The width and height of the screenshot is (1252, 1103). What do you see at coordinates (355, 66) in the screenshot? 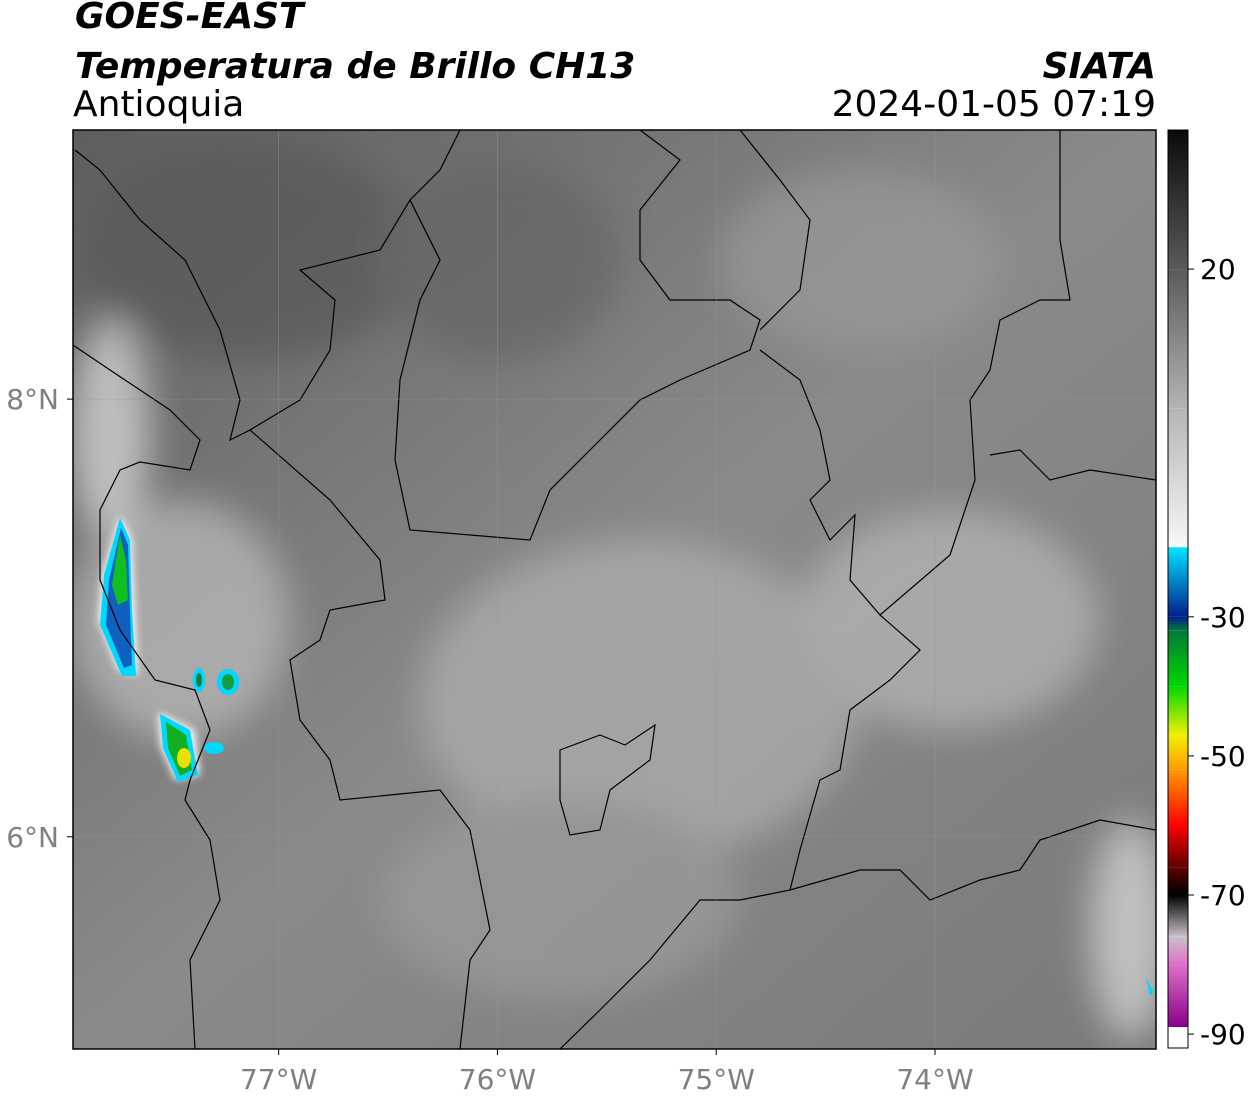
I see `subtitle: Temperatura de Brillo CH13` at bounding box center [355, 66].